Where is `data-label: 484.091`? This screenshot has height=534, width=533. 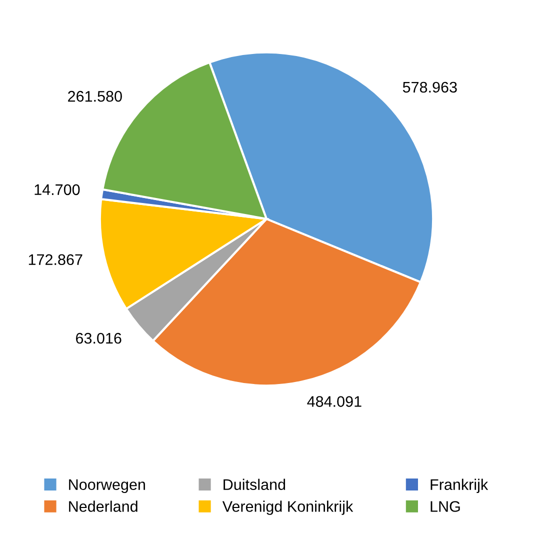 data-label: 484.091 is located at coordinates (334, 401).